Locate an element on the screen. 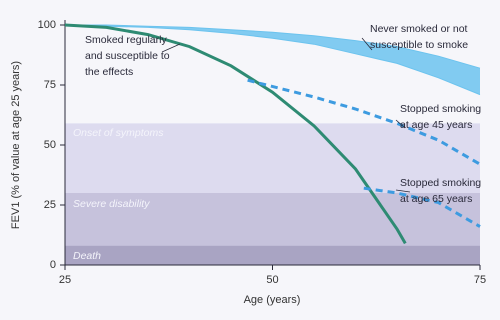 The image size is (500, 320). x-tick-label: 25 is located at coordinates (65, 280).